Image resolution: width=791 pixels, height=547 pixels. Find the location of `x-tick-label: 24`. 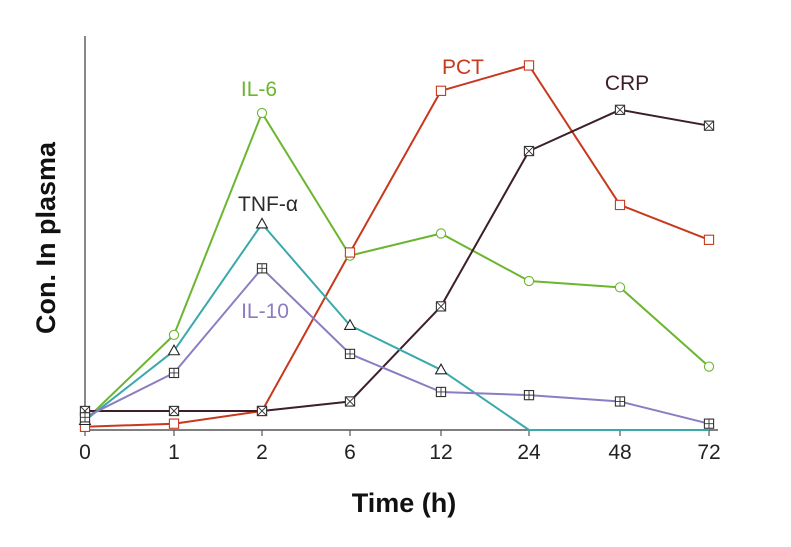

x-tick-label: 24 is located at coordinates (529, 452).